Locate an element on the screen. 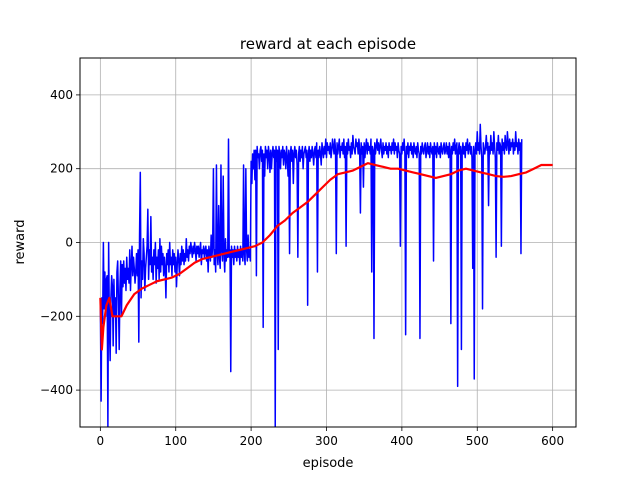  y-tick-label: 200 is located at coordinates (61, 169).